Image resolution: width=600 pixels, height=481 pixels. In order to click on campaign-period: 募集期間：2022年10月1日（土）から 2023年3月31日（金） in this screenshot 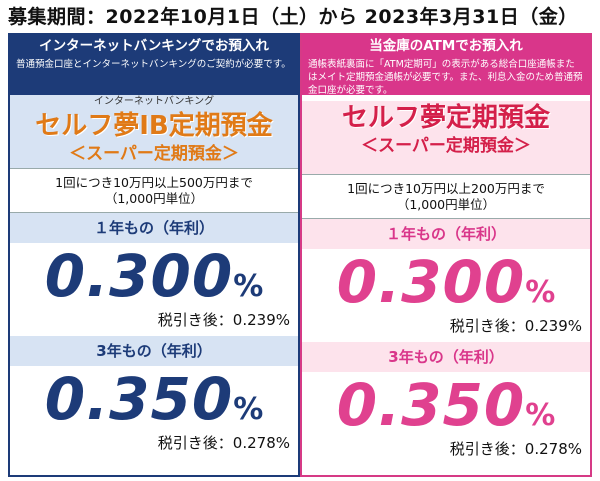, I will do `click(293, 17)`.